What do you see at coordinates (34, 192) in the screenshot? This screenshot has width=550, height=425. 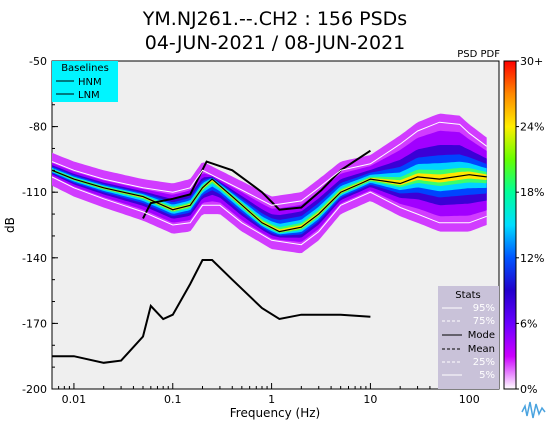 I see `y-tick-label: -110` at bounding box center [34, 192].